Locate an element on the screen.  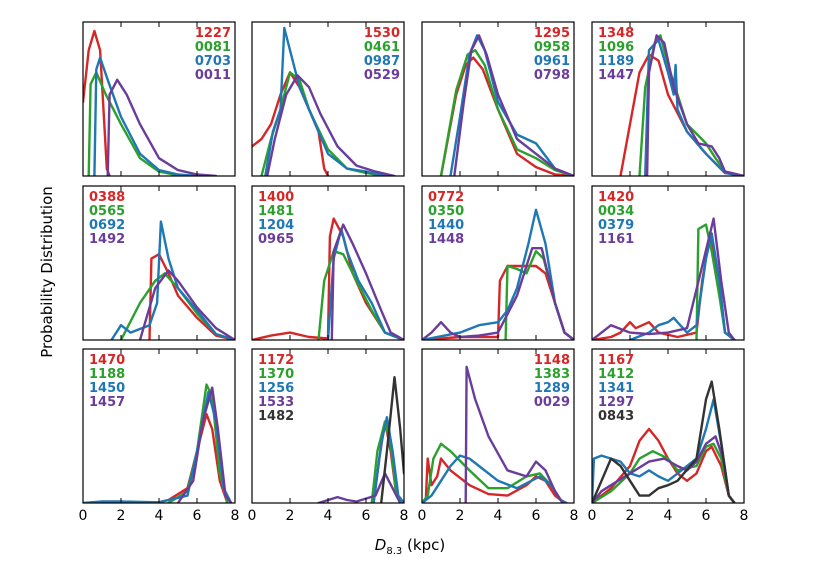
legend-entry-0029: 0029 is located at coordinates (552, 402).